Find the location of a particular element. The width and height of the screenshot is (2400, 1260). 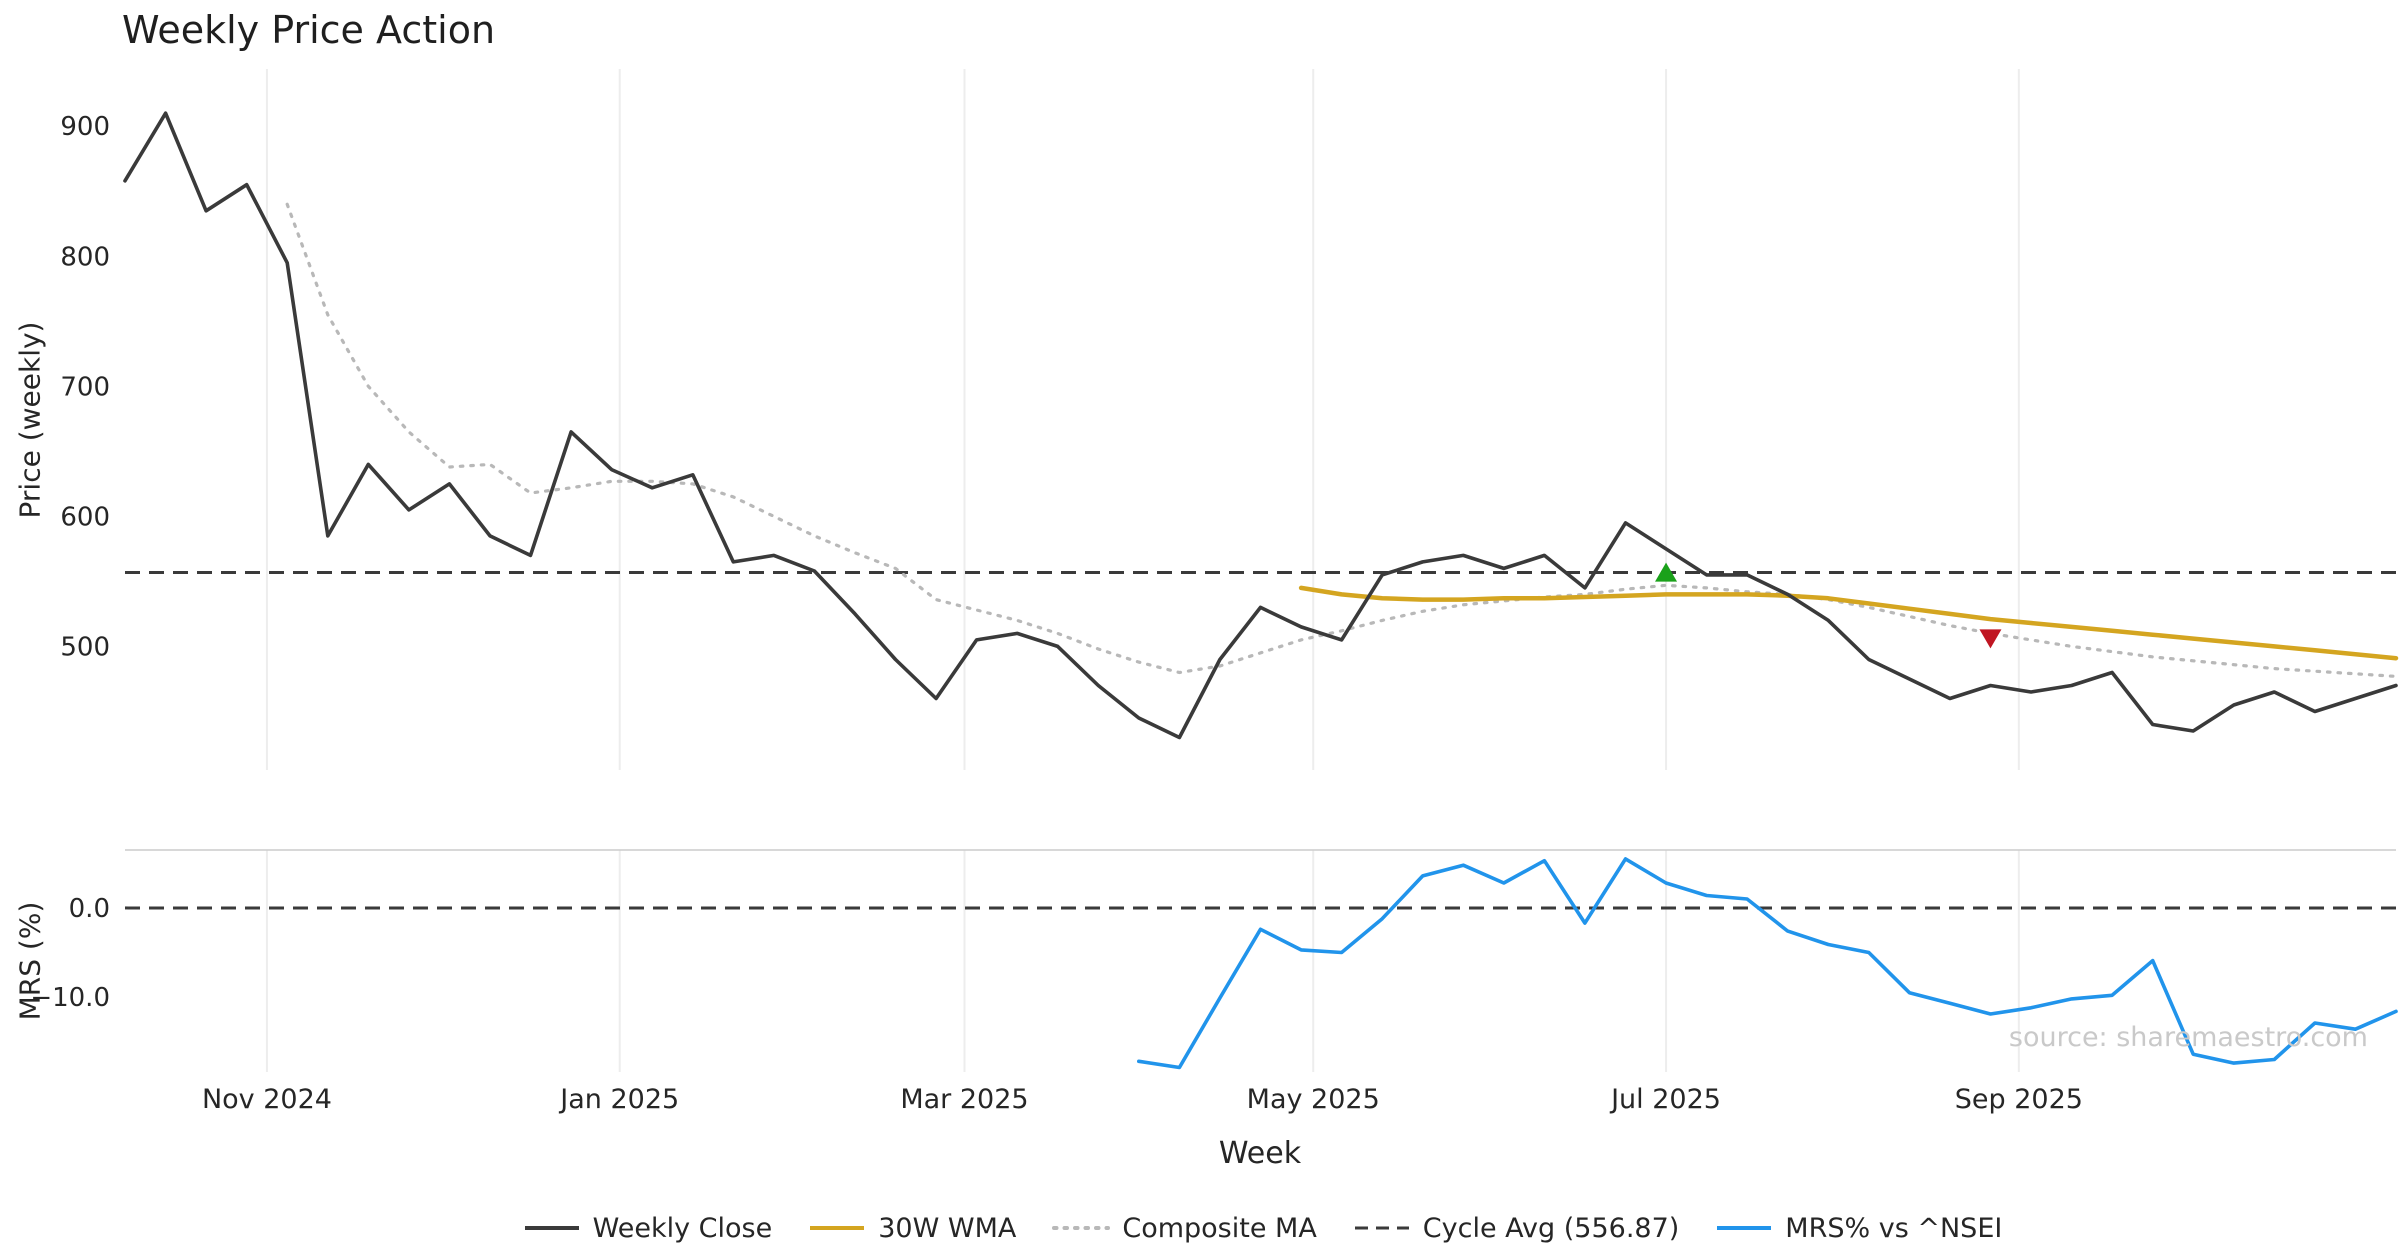

price-y-tick-label: 700 is located at coordinates (85, 387).